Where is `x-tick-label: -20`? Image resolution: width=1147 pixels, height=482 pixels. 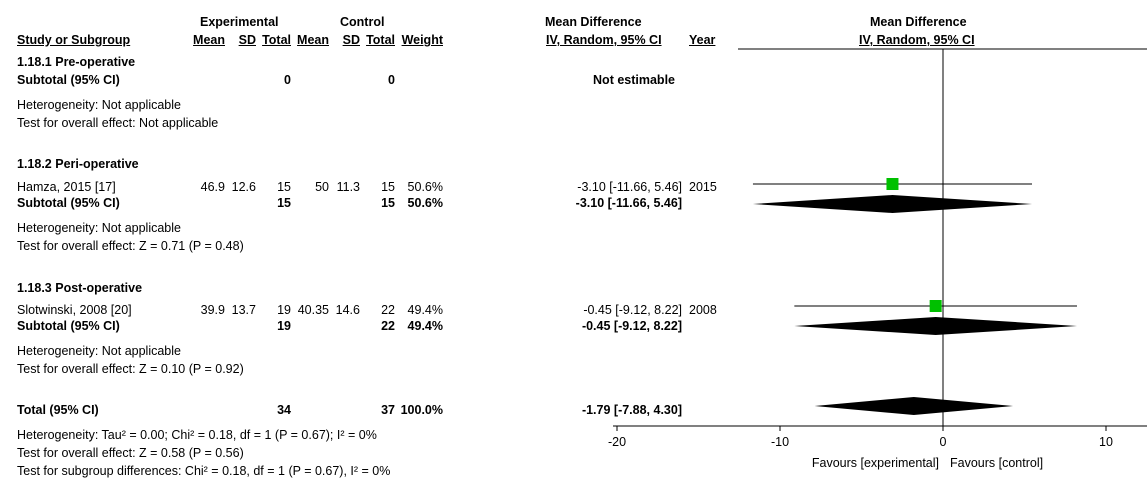 x-tick-label: -20 is located at coordinates (617, 442).